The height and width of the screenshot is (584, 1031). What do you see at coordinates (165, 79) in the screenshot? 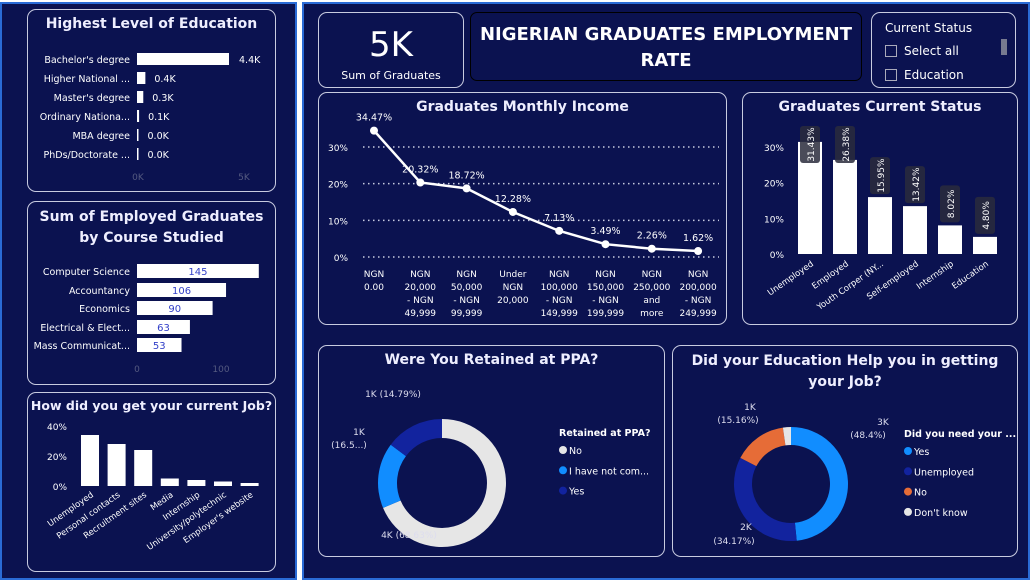
I see `data-label: 0.4K` at bounding box center [165, 79].